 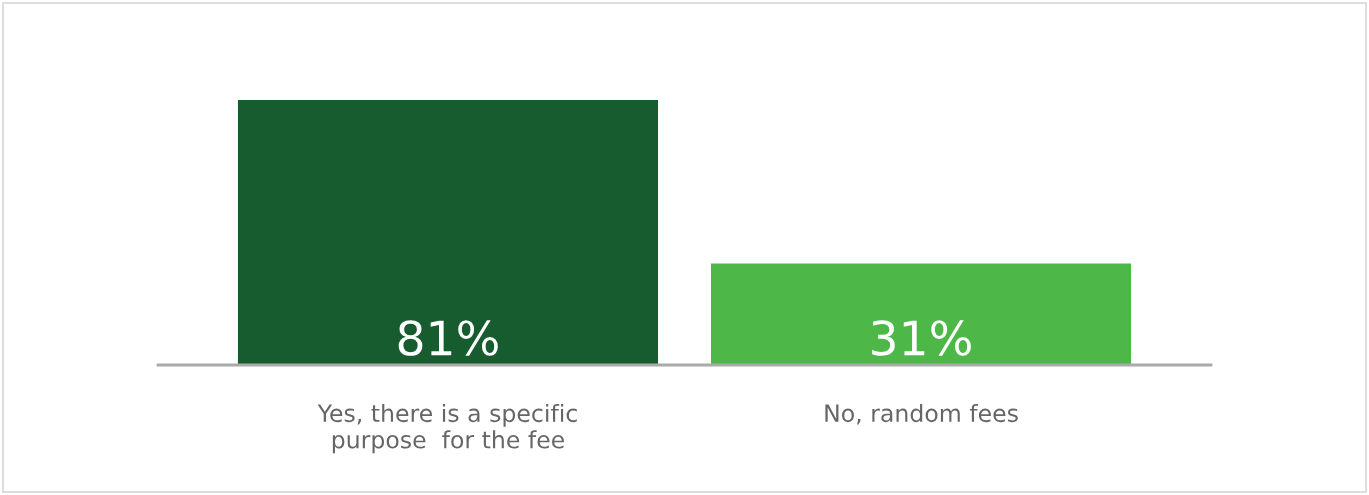 What do you see at coordinates (447, 428) in the screenshot?
I see `x-tick-label: Yes, there is a specific purpose for the fee` at bounding box center [447, 428].